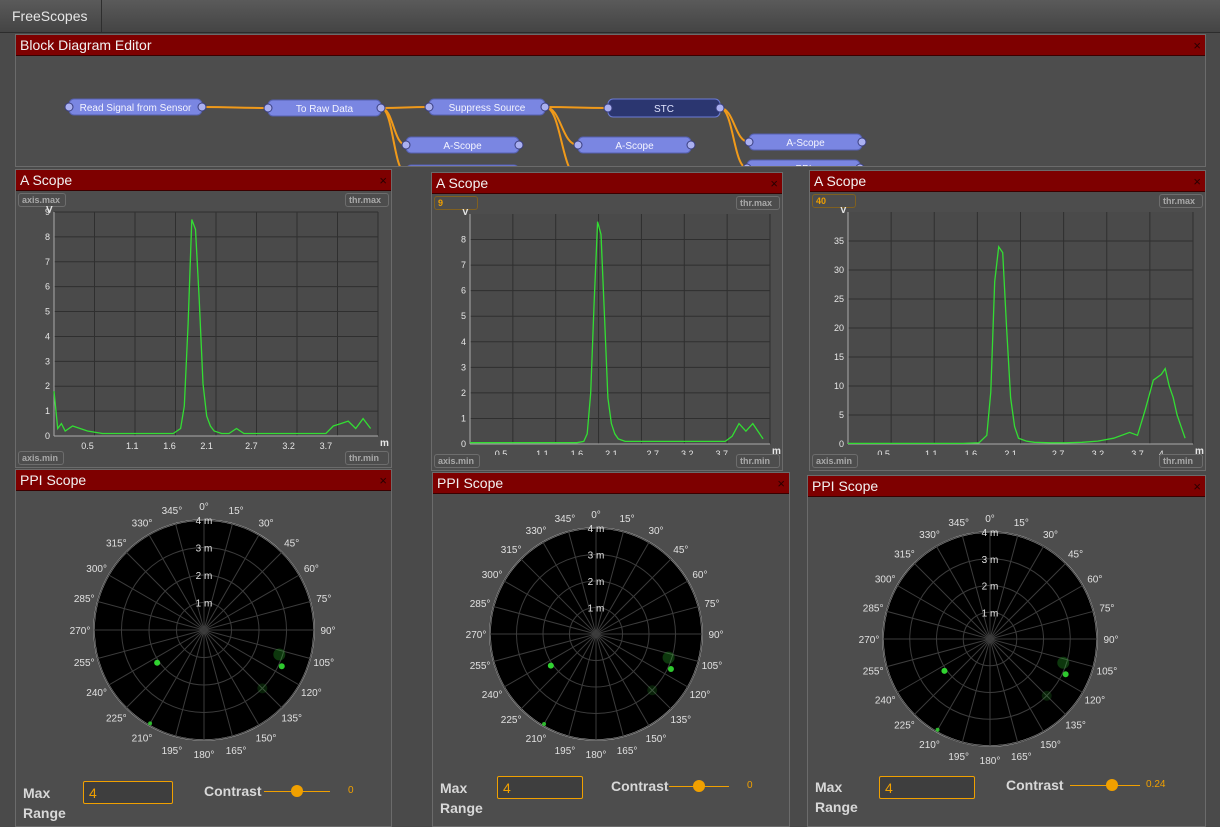 This screenshot has width=1220, height=827. What do you see at coordinates (1050, 535) in the screenshot?
I see `bearing-label: 30°` at bounding box center [1050, 535].